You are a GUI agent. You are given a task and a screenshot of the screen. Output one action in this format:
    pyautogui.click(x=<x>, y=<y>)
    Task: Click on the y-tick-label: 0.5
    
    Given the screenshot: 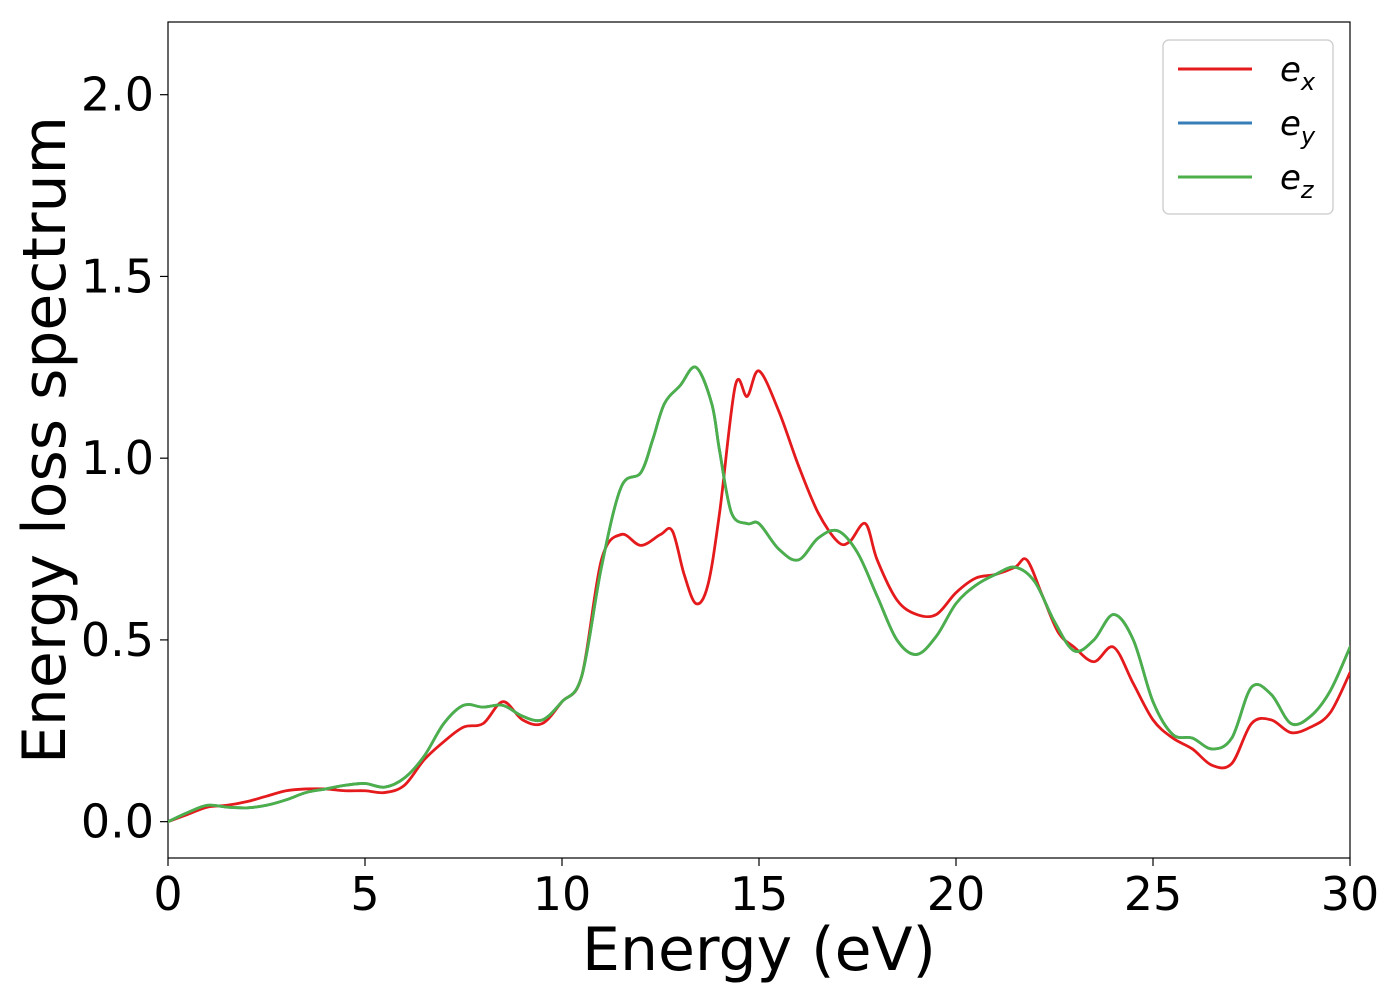 What is the action you would take?
    pyautogui.click(x=117, y=640)
    